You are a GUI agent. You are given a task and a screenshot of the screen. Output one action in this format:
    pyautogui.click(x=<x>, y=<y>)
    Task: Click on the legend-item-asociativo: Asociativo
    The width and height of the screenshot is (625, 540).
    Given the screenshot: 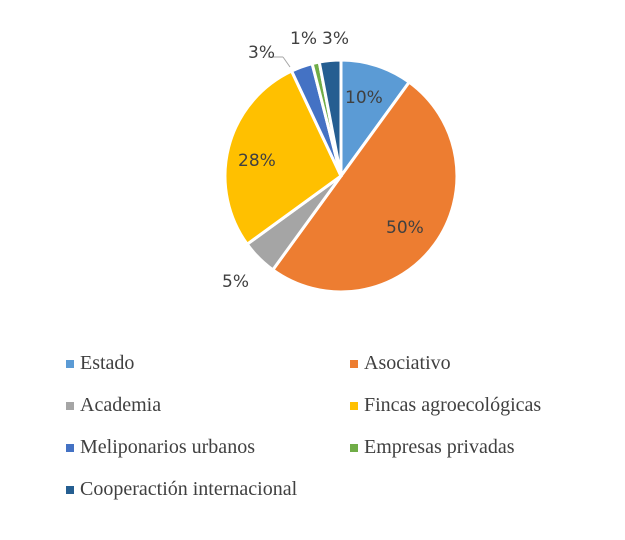 What is the action you would take?
    pyautogui.click(x=400, y=363)
    